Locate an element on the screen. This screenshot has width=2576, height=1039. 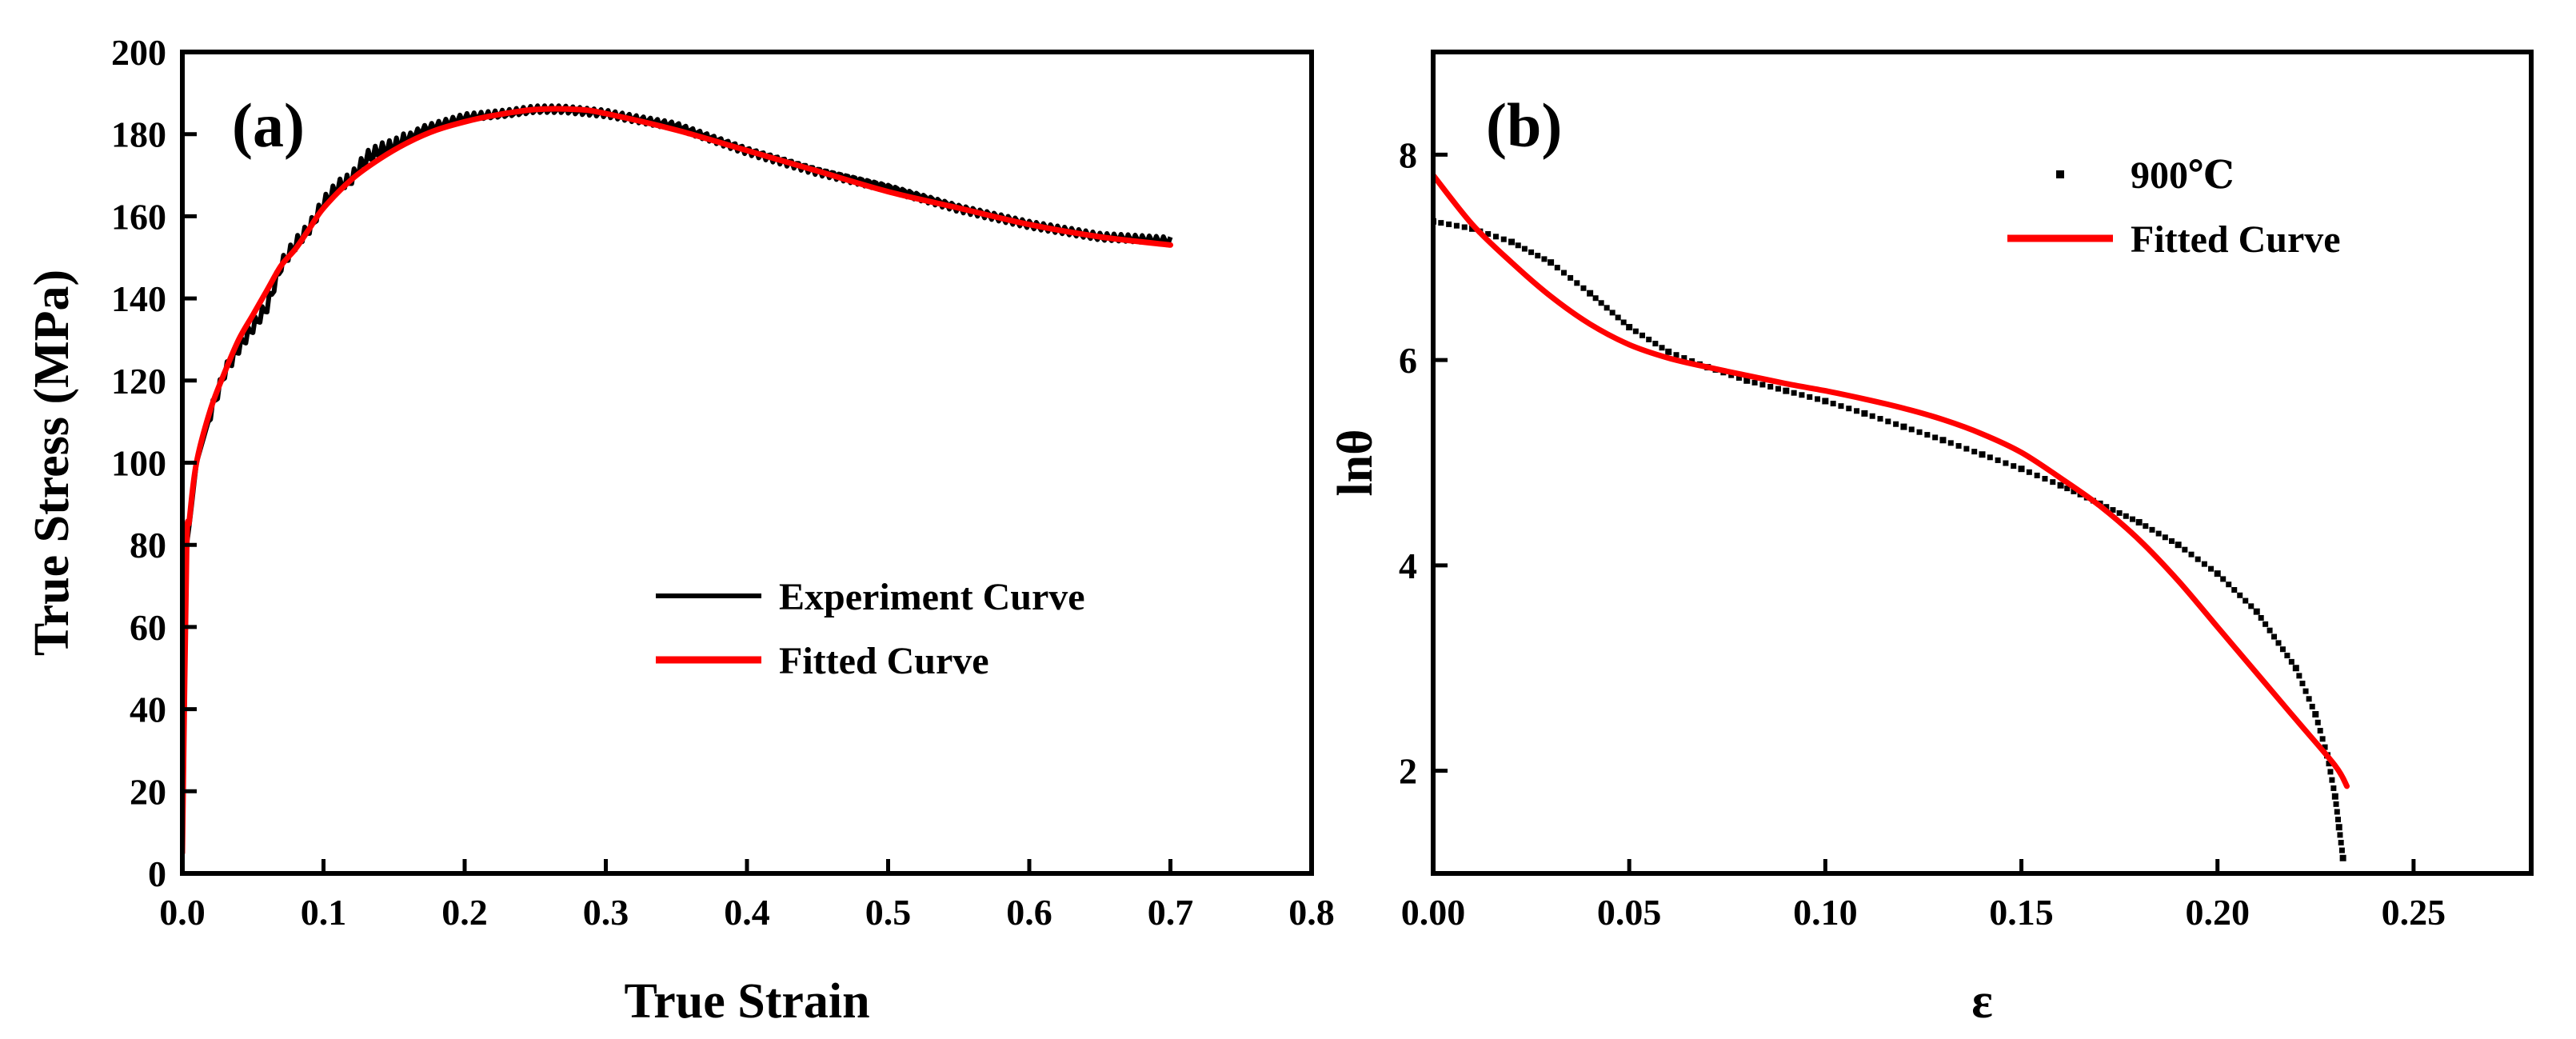
y-tick-label: 100 is located at coordinates (139, 463).